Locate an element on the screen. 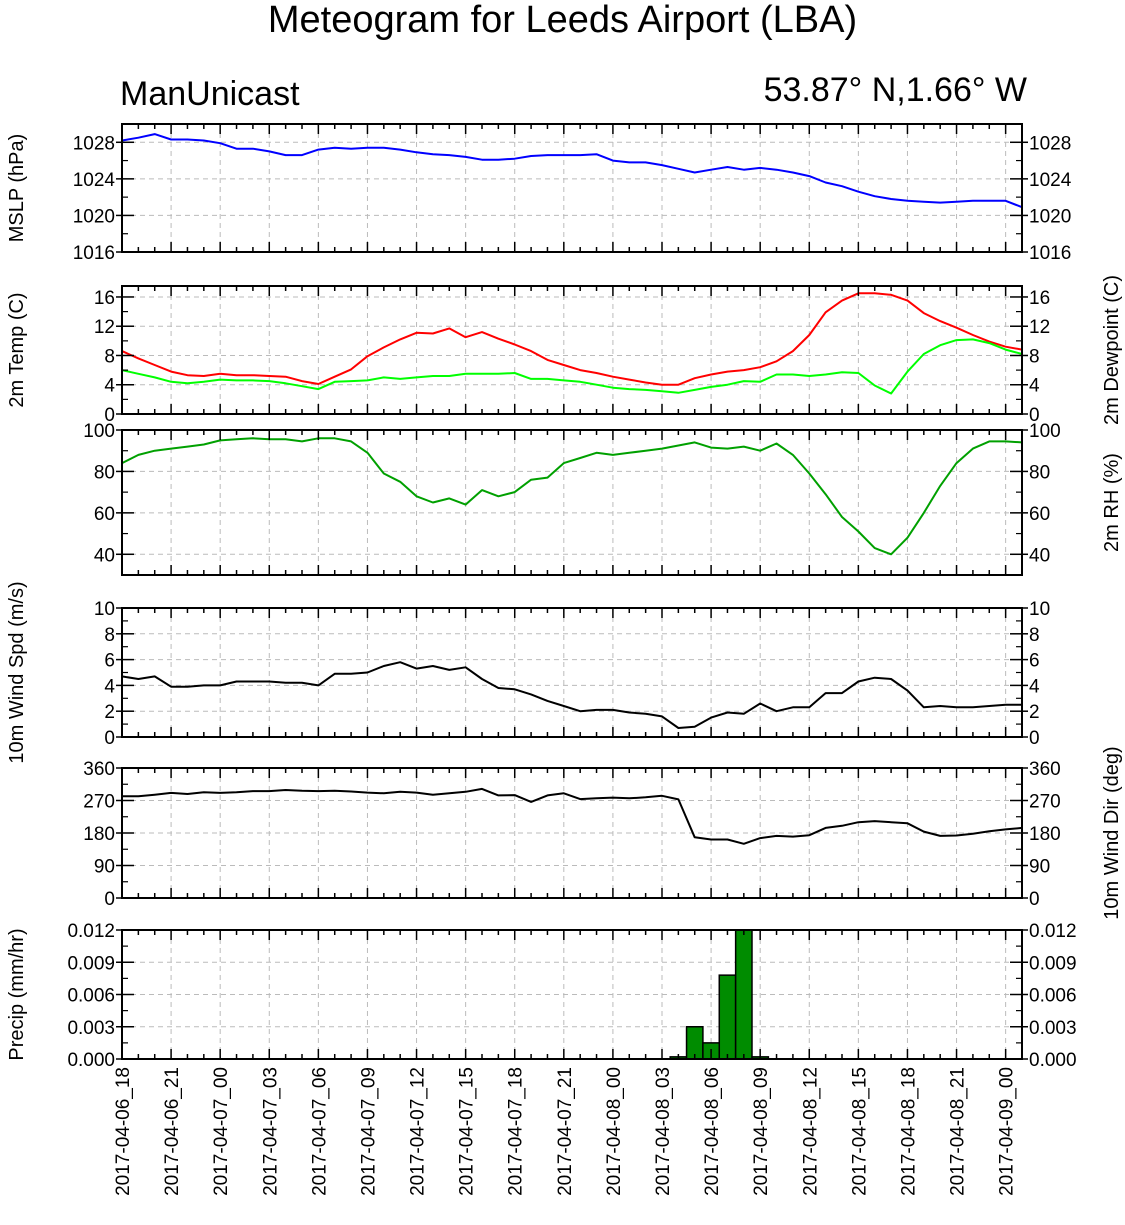 The height and width of the screenshot is (1225, 1125). y-tick-label-left: 2 is located at coordinates (109, 712).